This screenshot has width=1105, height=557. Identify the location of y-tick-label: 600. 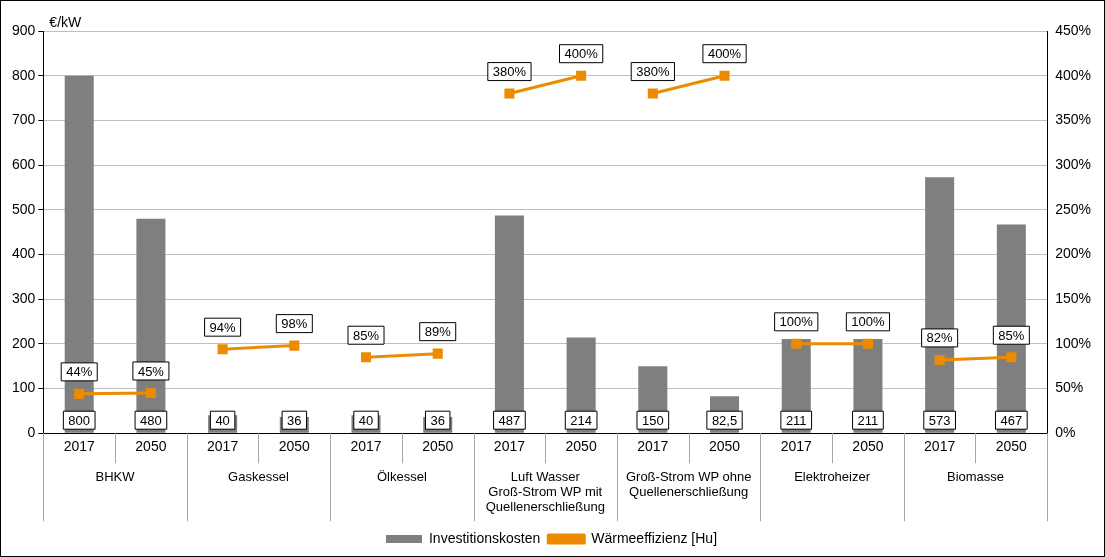
(24, 163).